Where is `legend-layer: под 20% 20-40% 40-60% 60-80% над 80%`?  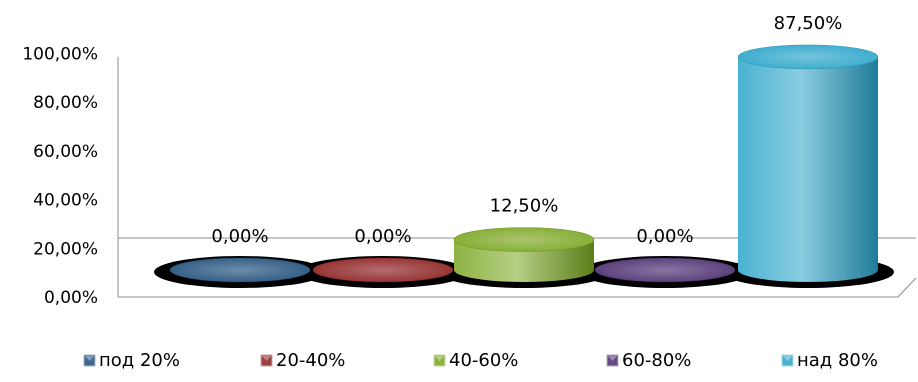
legend-layer: под 20% 20-40% 40-60% 60-80% над 80% is located at coordinates (480, 360).